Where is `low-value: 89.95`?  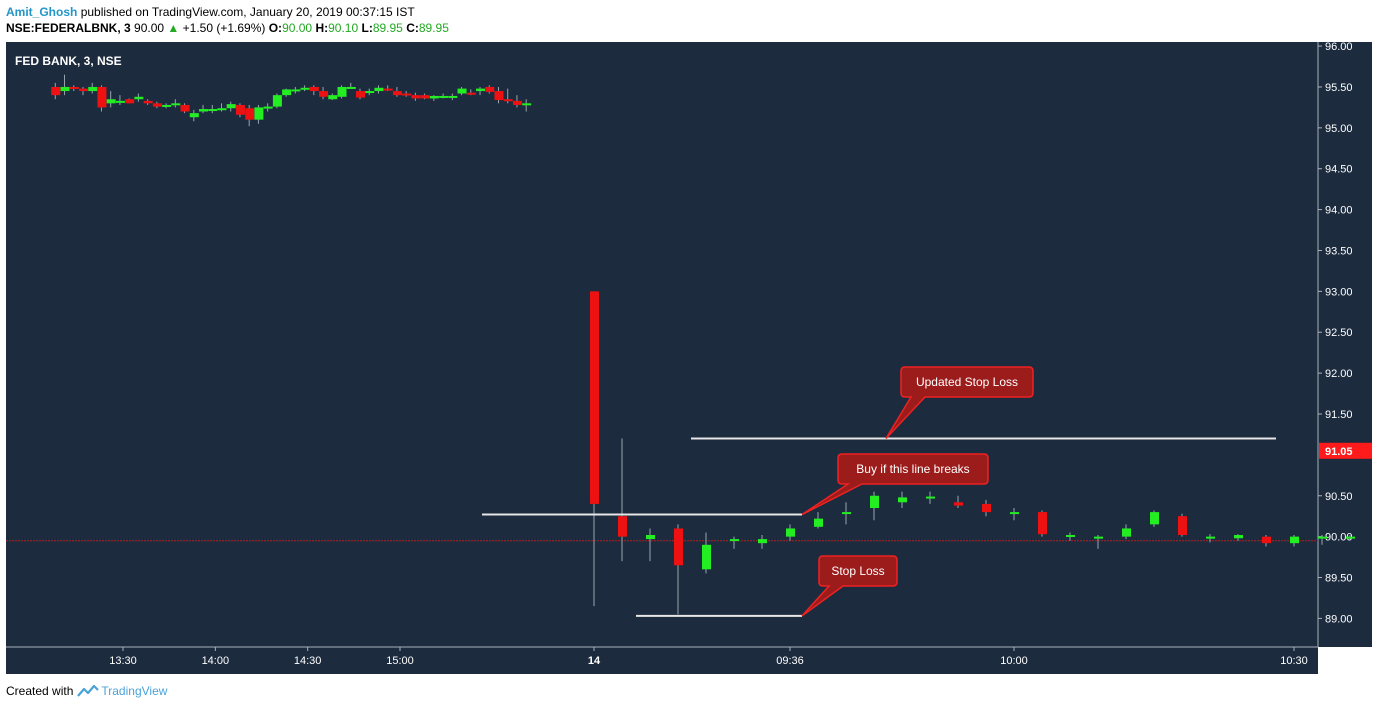 low-value: 89.95 is located at coordinates (387, 28).